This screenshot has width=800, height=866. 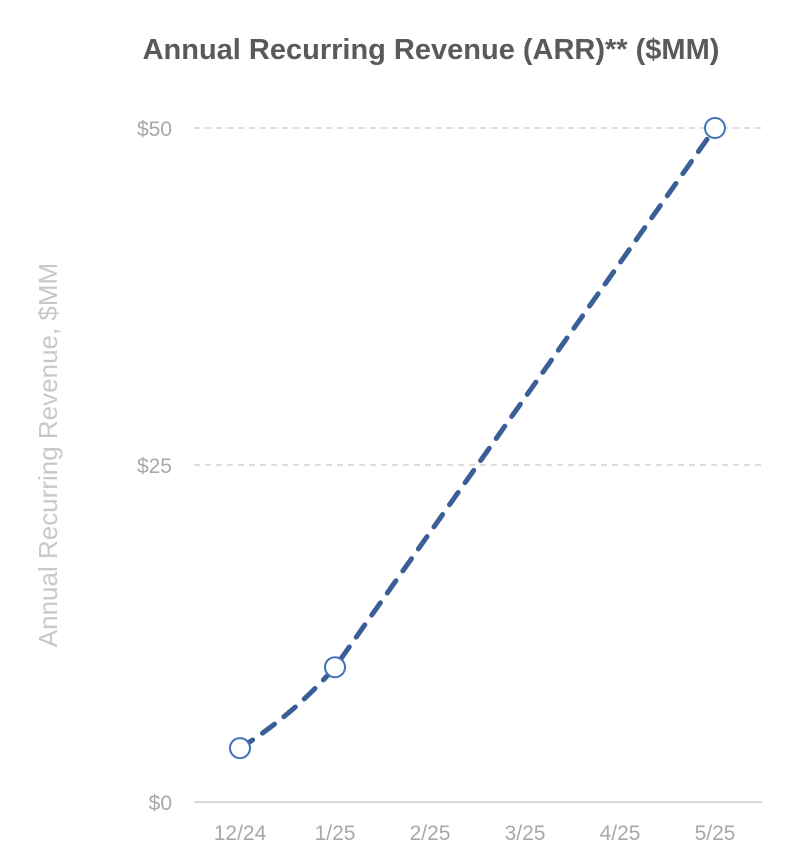 I want to click on y-tick-label: $0, so click(x=160, y=803).